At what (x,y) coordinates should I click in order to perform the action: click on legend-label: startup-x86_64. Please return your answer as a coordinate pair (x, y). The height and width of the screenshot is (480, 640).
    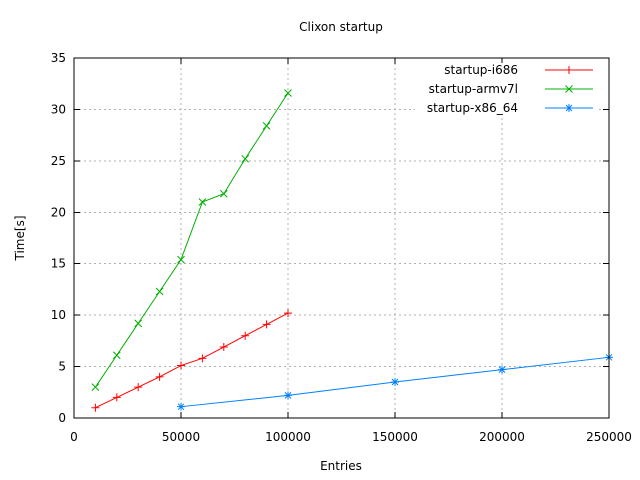
    Looking at the image, I should click on (472, 108).